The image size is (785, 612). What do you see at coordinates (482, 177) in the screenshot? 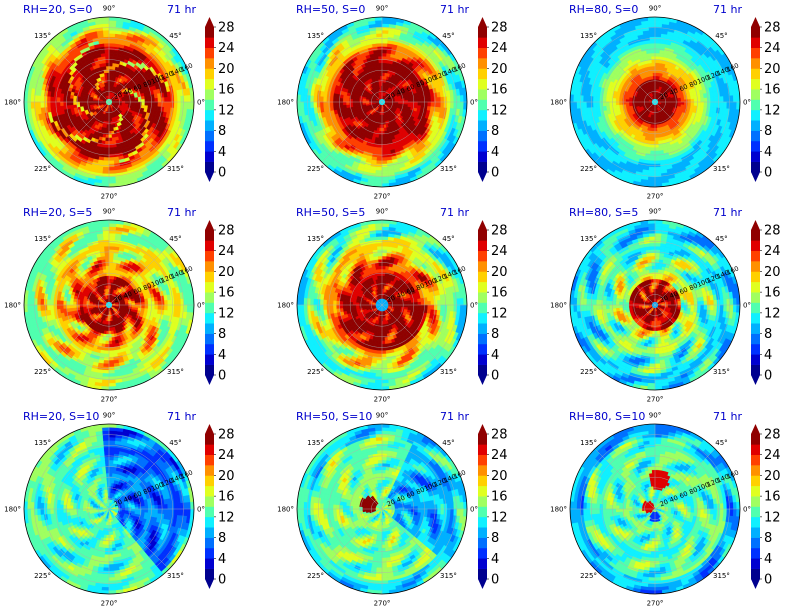
I see `colorbar-extend-bottom` at bounding box center [482, 177].